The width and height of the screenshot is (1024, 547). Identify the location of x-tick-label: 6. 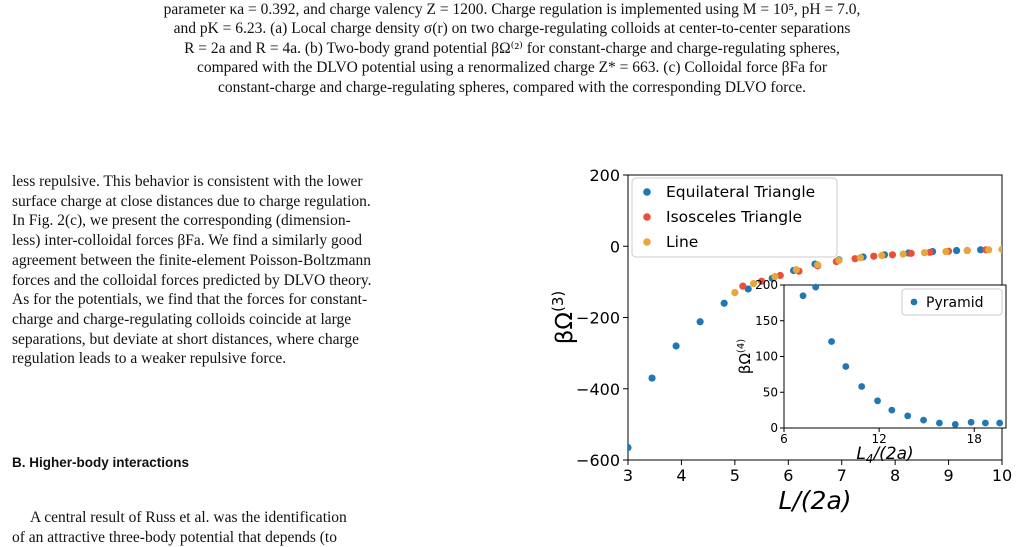
(788, 475).